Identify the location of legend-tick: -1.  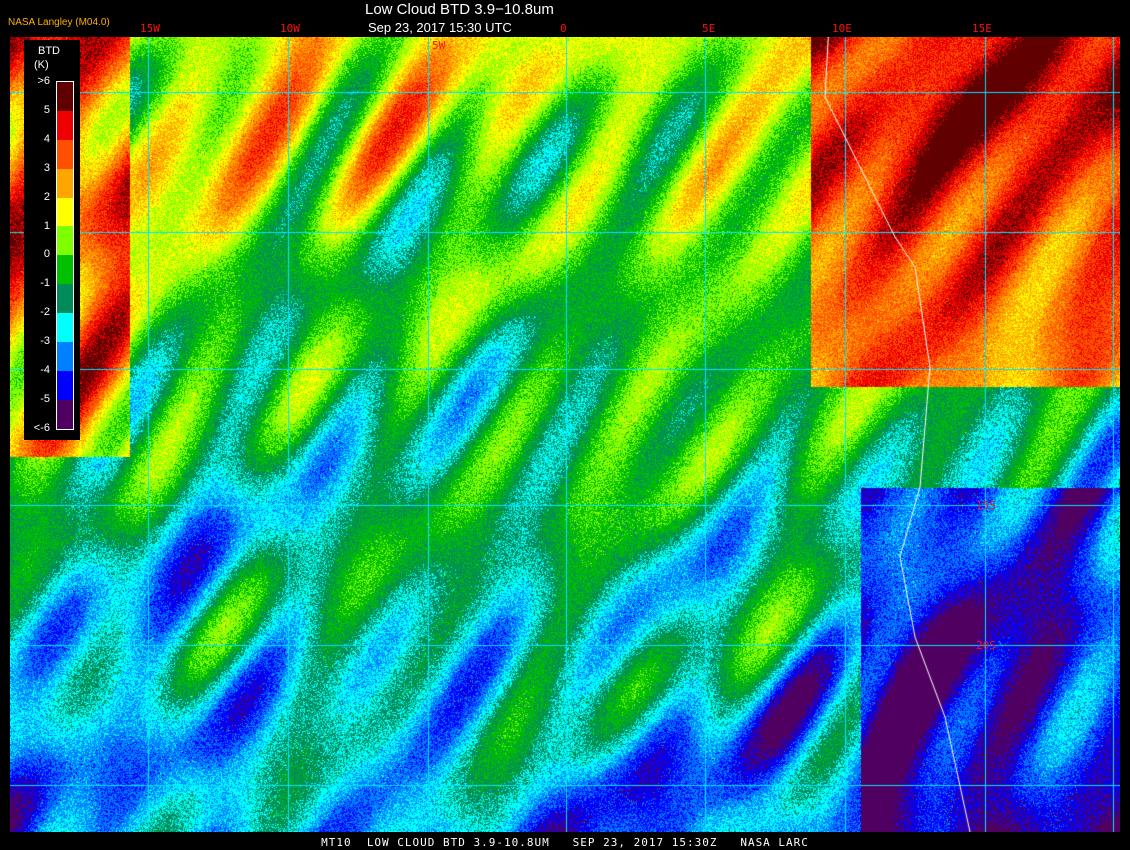
(45, 283).